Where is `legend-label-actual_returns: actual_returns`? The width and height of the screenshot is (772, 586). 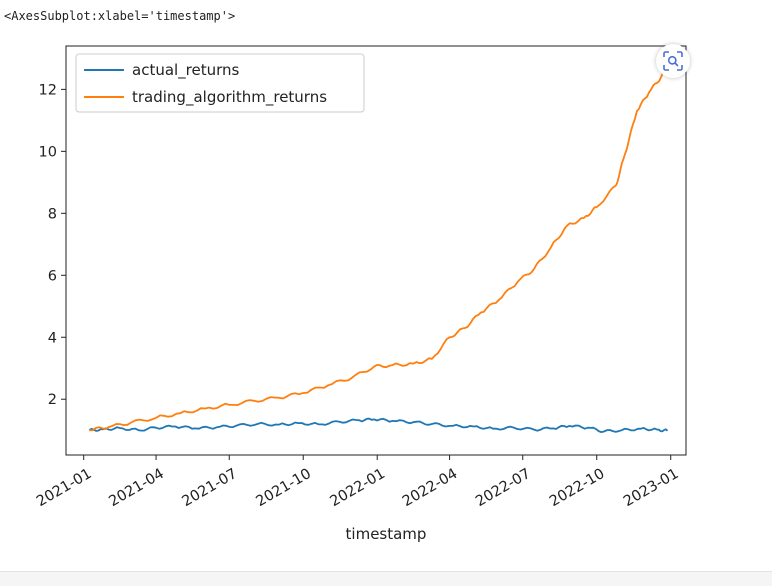
legend-label-actual_returns: actual_returns is located at coordinates (186, 70).